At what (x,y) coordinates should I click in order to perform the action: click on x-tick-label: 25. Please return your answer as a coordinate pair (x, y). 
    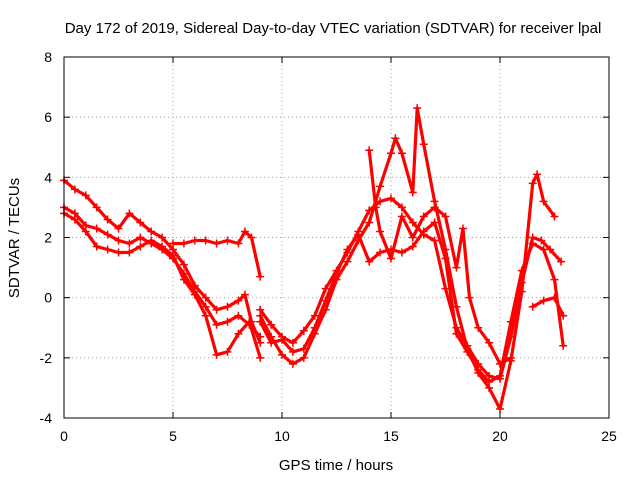
    Looking at the image, I should click on (609, 436).